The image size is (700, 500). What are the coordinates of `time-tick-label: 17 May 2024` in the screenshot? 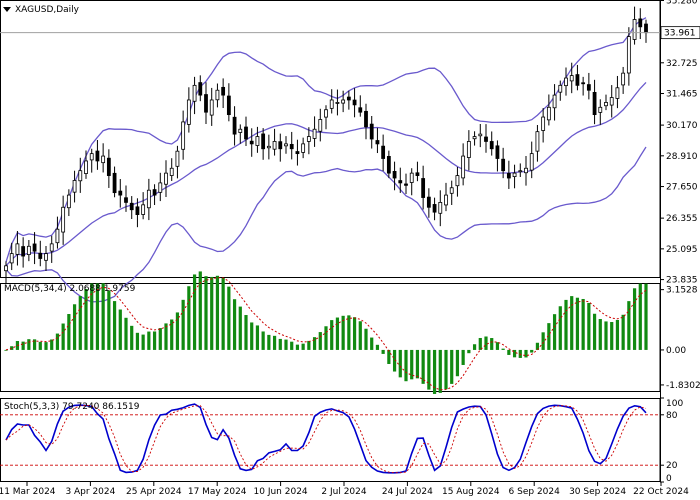 It's located at (217, 492).